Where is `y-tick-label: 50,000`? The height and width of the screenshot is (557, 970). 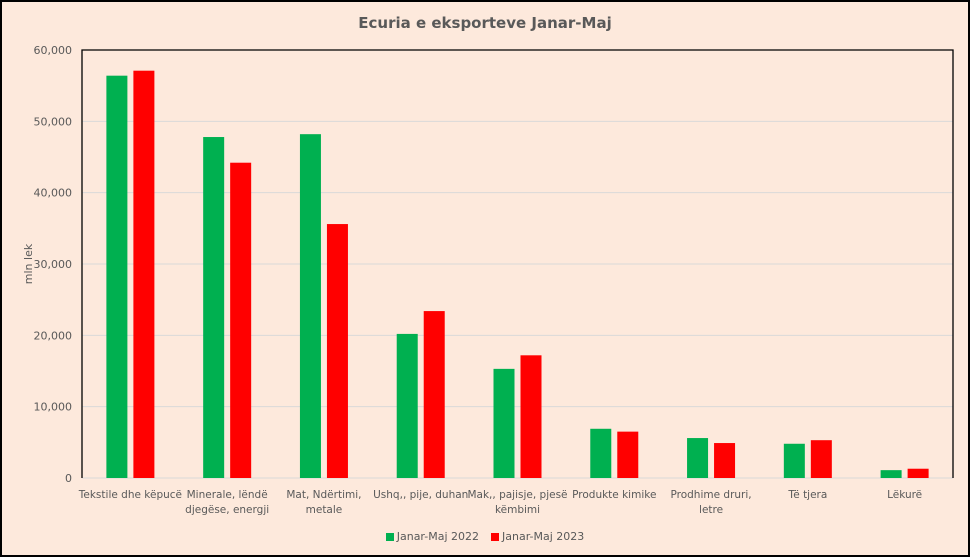
y-tick-label: 50,000 is located at coordinates (53, 121).